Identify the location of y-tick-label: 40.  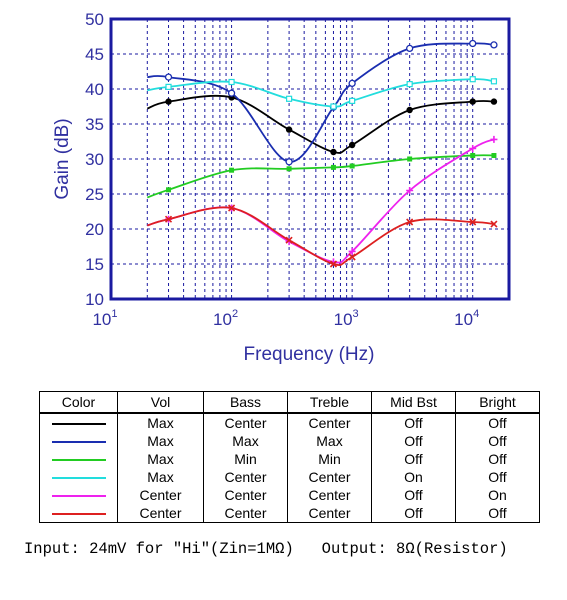
(94, 89).